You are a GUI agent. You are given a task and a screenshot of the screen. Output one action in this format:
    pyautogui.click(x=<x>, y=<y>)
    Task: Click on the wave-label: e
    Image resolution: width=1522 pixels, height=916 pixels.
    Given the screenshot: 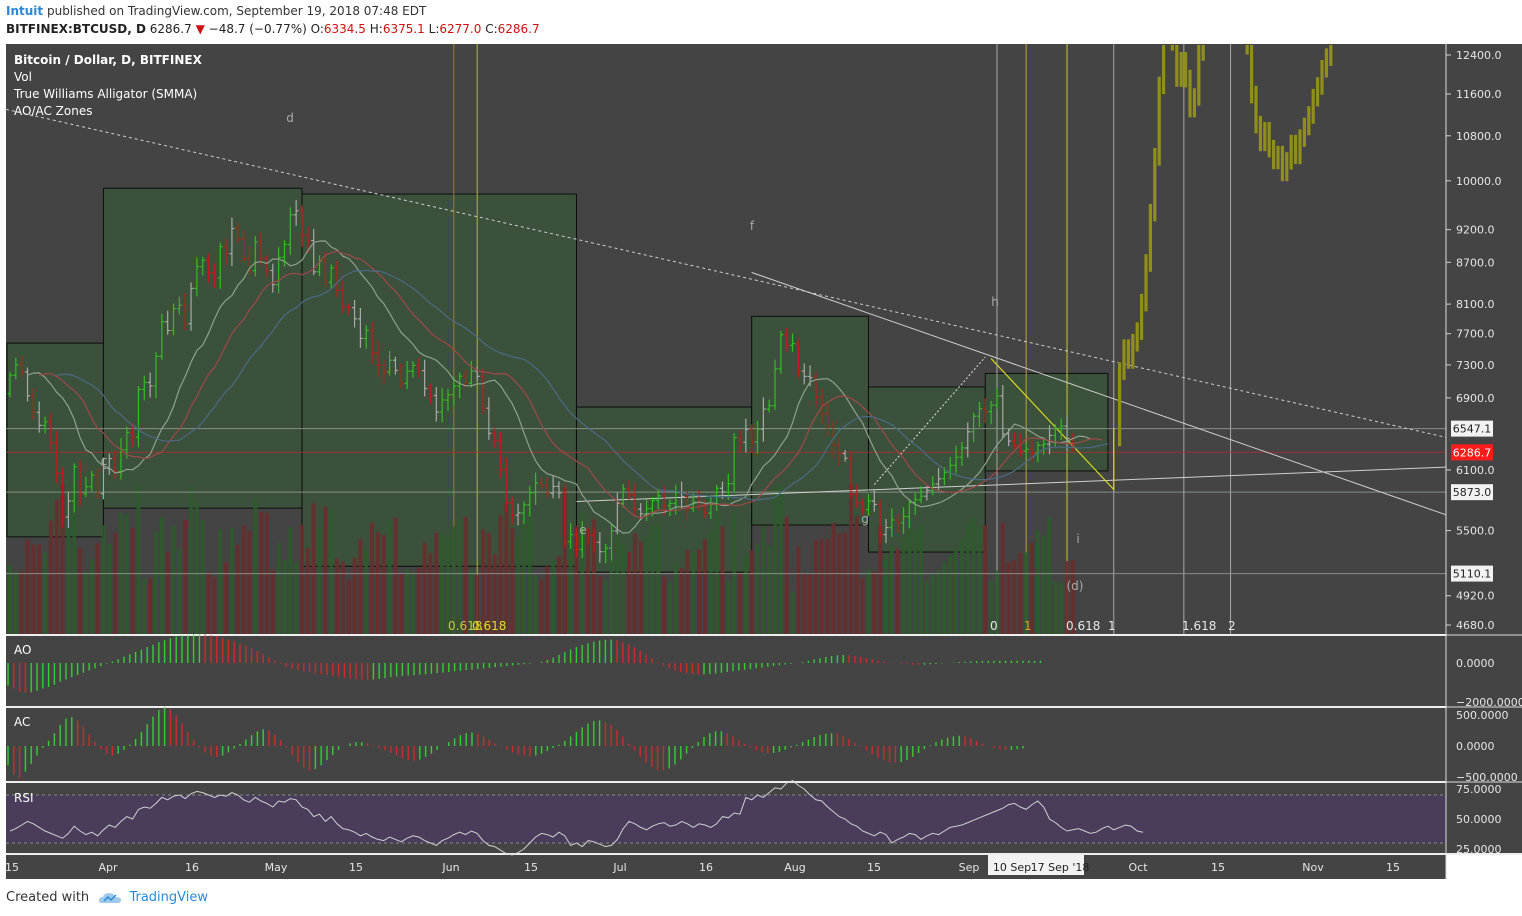 What is the action you would take?
    pyautogui.click(x=582, y=530)
    